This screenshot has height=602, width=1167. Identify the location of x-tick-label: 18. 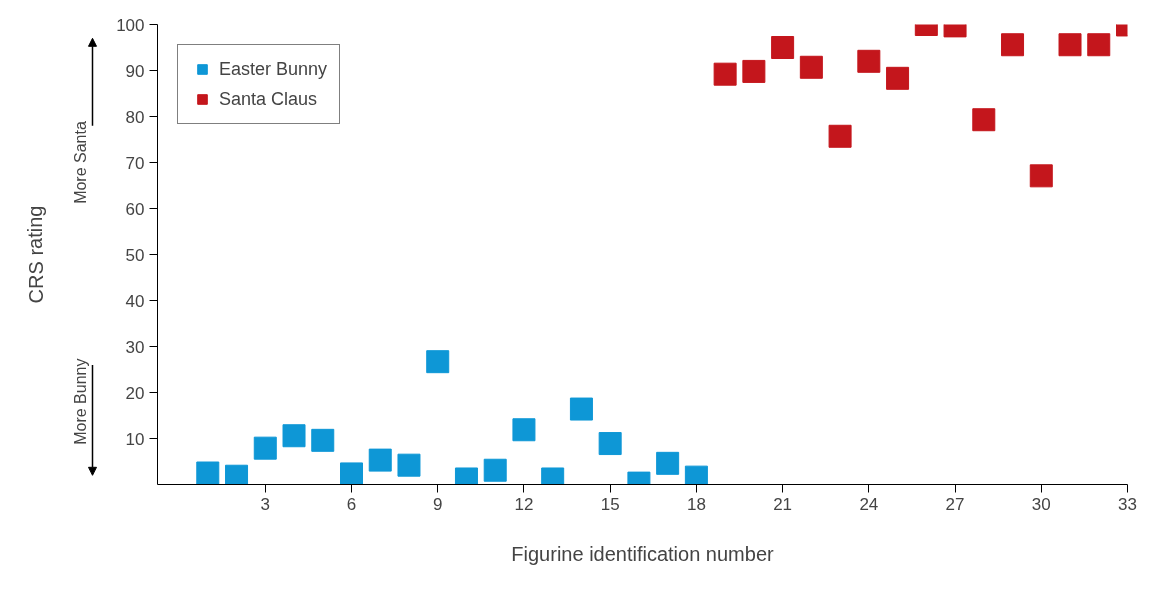
(696, 504).